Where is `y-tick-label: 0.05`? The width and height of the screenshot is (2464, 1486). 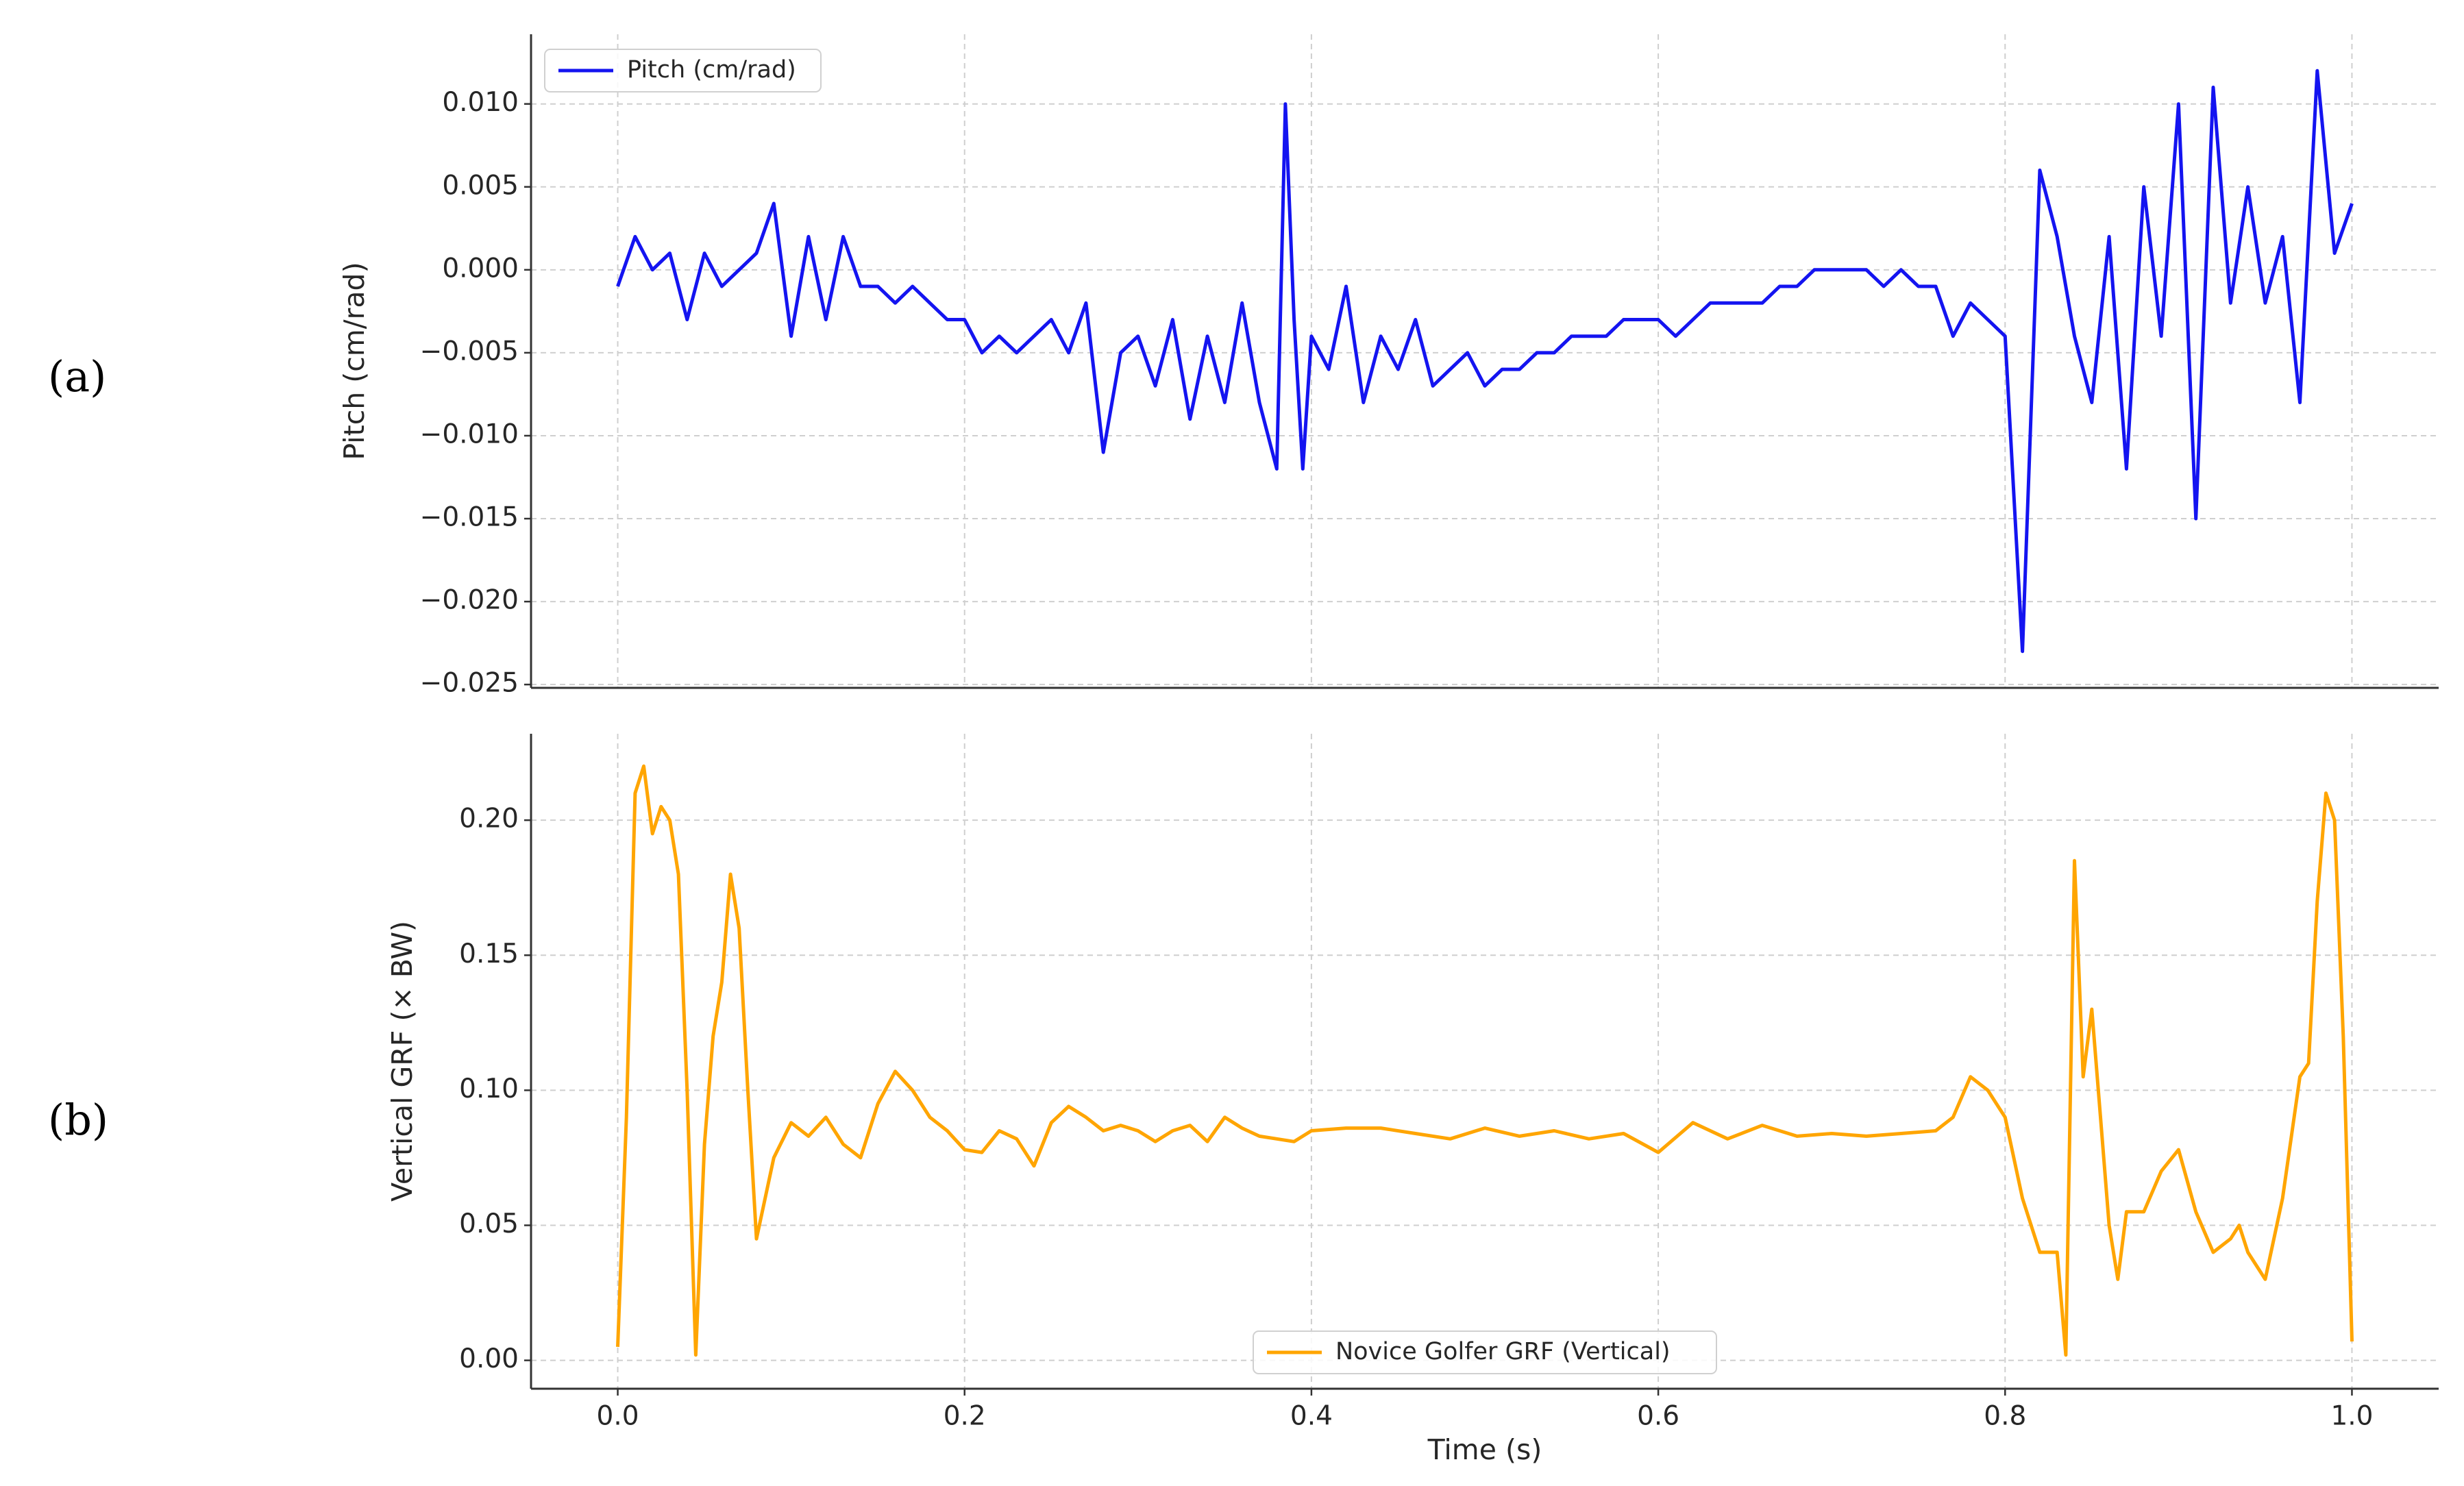
y-tick-label: 0.05 is located at coordinates (489, 1224).